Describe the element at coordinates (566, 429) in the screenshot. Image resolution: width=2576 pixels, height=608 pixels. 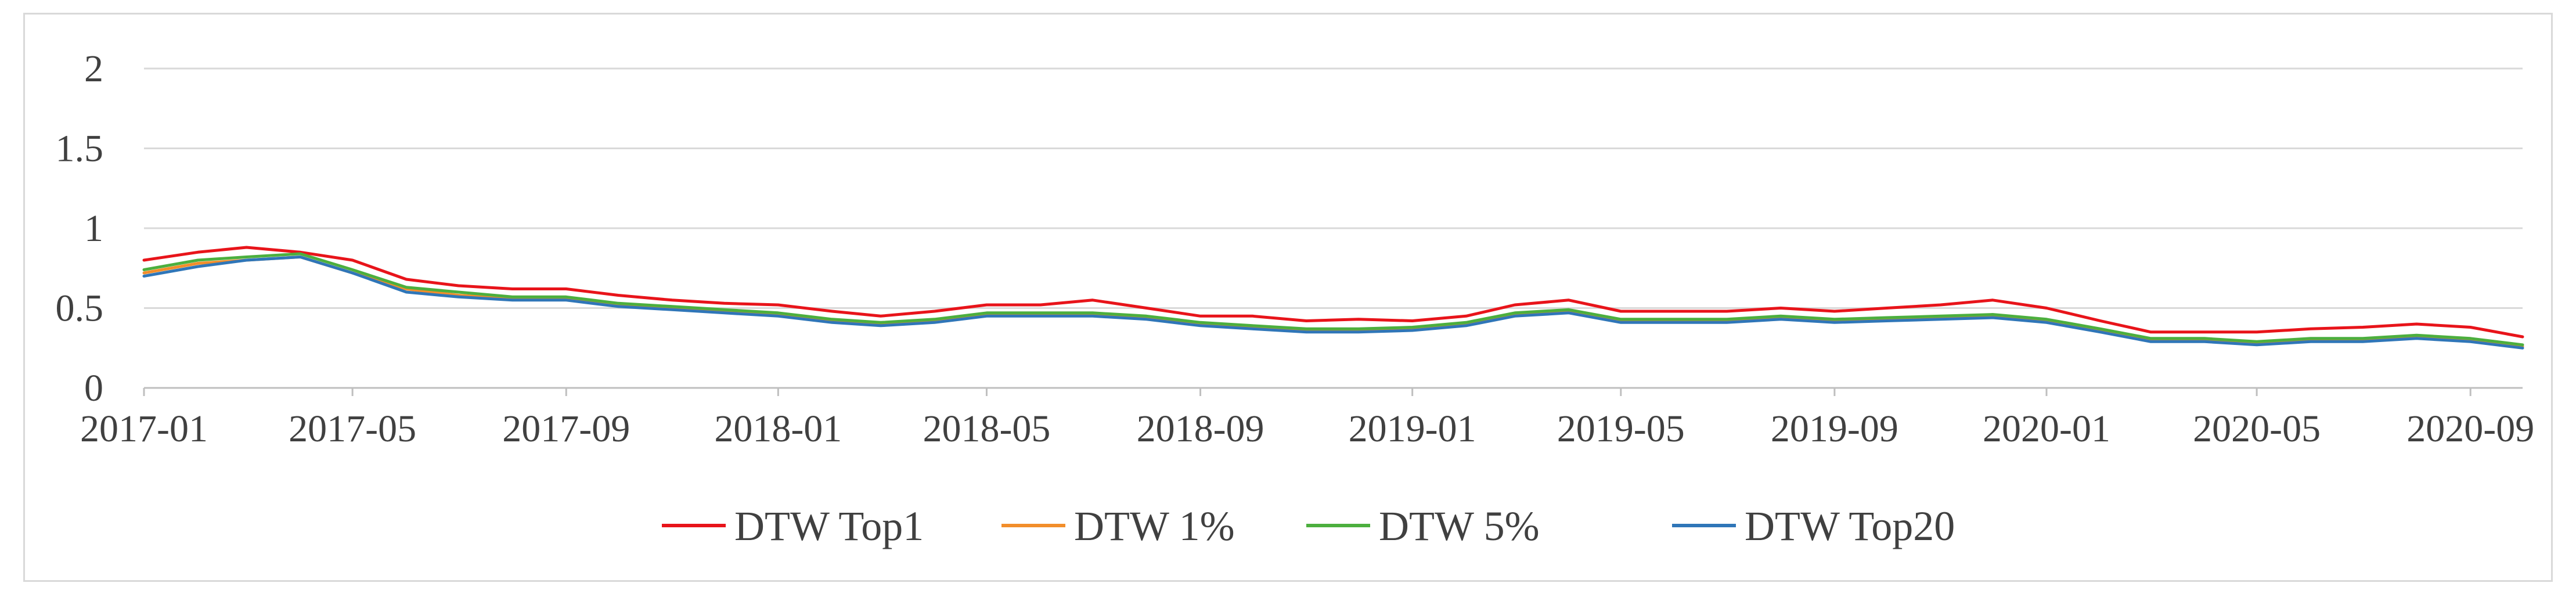
I see `x-tick-label: 2017-09` at that location.